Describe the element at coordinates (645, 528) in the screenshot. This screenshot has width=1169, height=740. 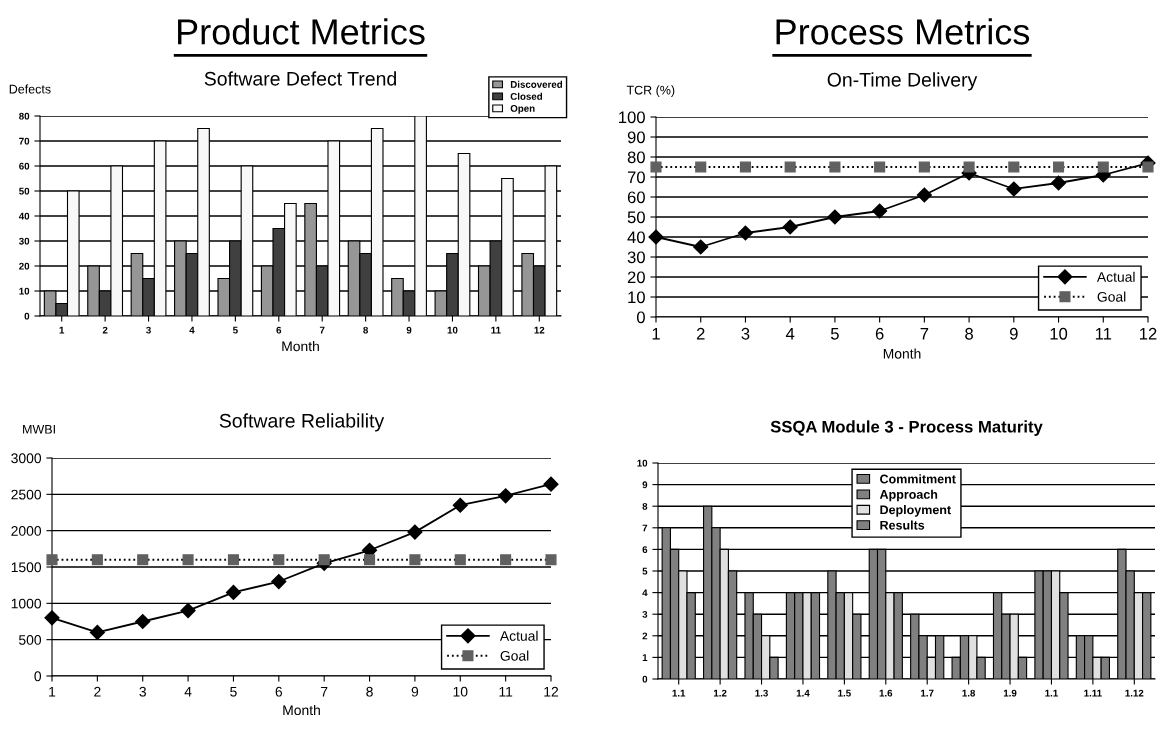
I see `y-tick-label: 7` at that location.